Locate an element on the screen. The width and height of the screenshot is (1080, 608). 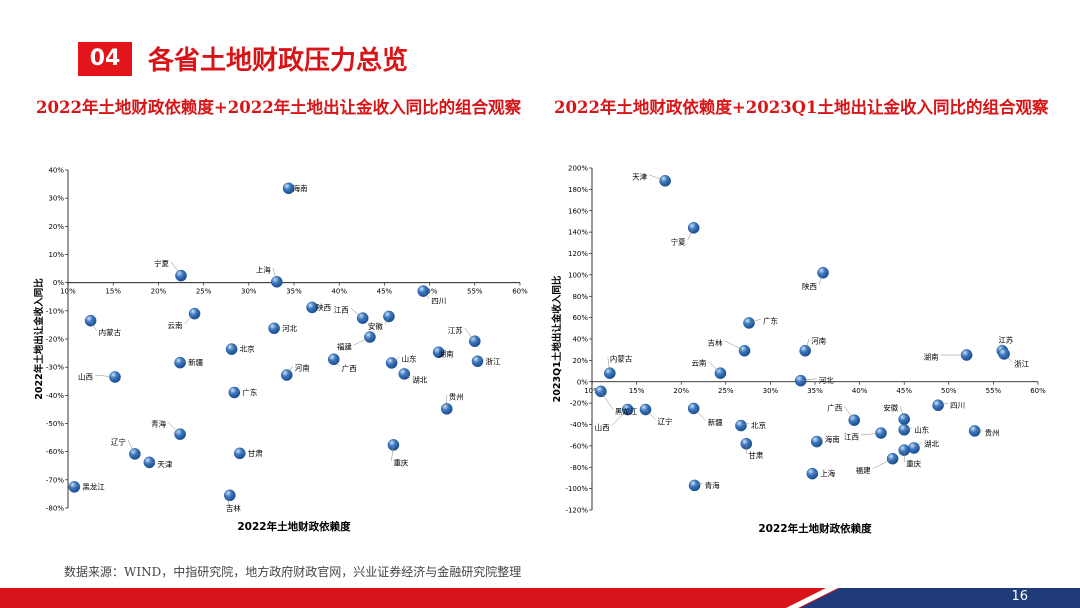
point-label: 甘肃 is located at coordinates (755, 455).